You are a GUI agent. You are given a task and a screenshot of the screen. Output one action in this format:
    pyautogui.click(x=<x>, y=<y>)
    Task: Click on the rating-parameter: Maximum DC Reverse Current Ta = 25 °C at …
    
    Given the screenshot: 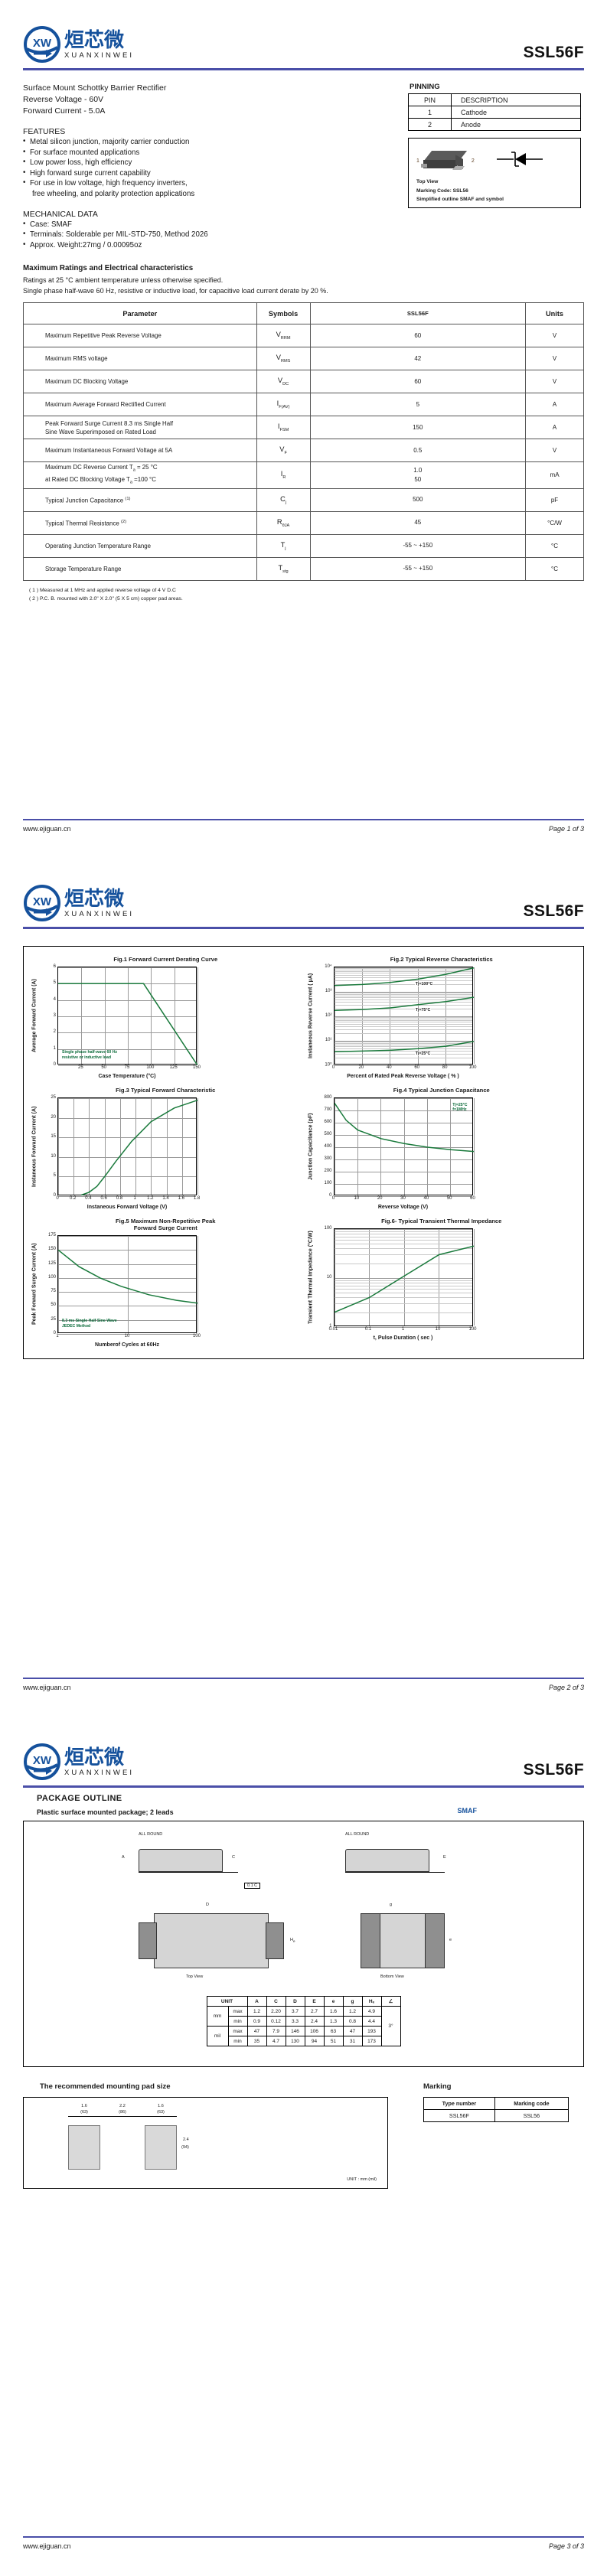 What is the action you would take?
    pyautogui.click(x=140, y=475)
    